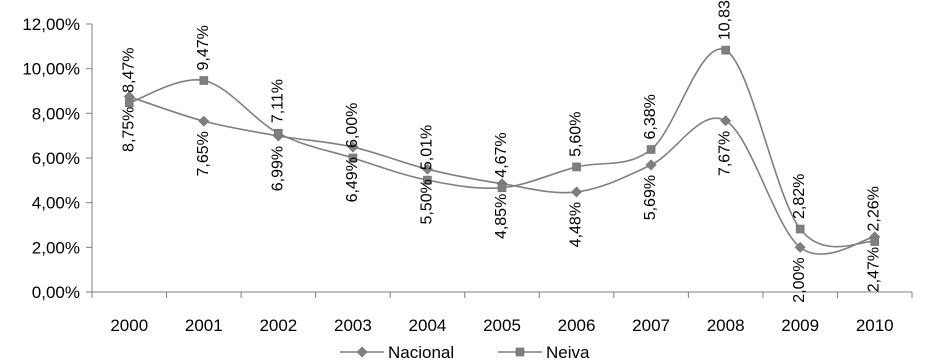  I want to click on nacional-data-label: 7,65%, so click(203, 153).